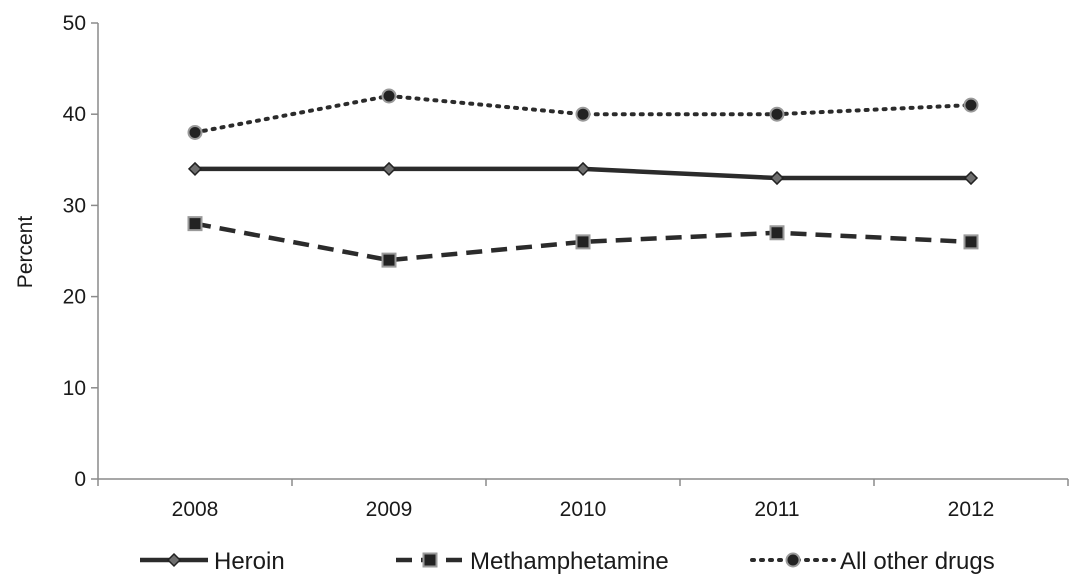  I want to click on y-axis: 0 10 20 30 40 50, so click(81, 251).